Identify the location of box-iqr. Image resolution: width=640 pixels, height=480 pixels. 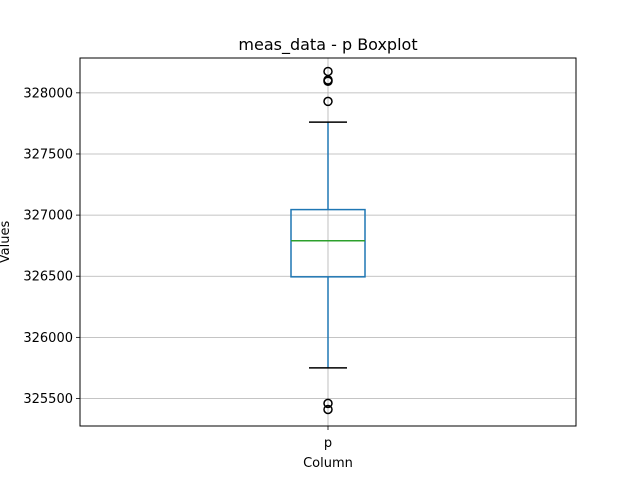
(328, 243).